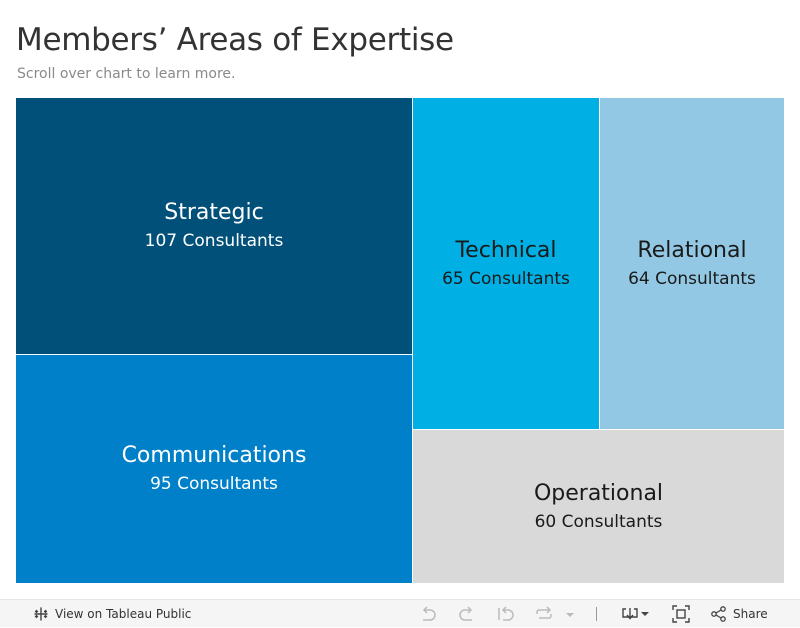  I want to click on download-icon, so click(635, 614).